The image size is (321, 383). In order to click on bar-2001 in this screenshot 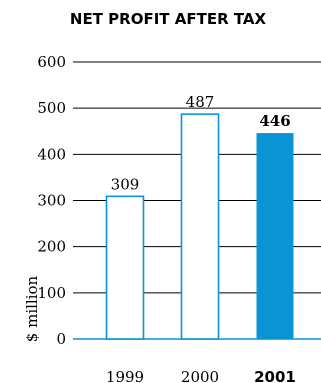, I will do `click(275, 236)`.